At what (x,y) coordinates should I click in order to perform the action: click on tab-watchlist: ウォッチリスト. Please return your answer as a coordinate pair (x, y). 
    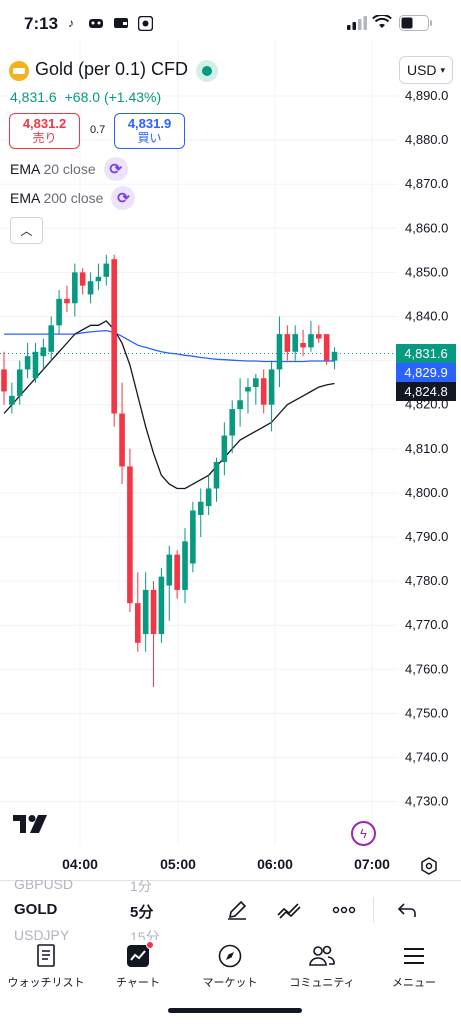
    Looking at the image, I should click on (46, 967).